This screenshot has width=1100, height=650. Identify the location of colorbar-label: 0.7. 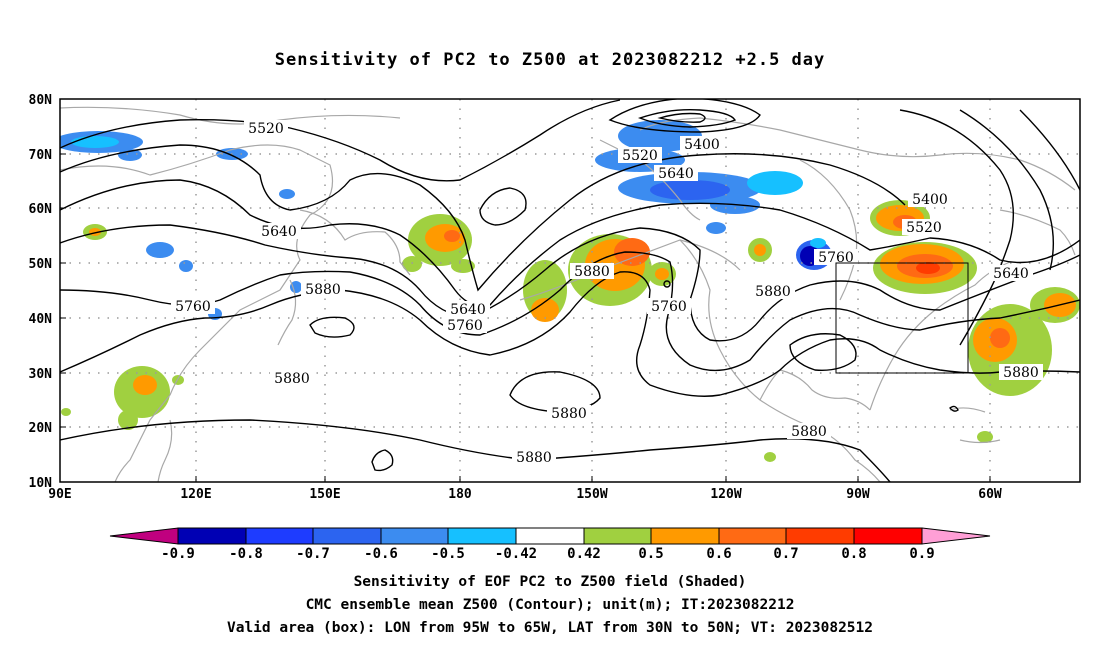
(785, 554).